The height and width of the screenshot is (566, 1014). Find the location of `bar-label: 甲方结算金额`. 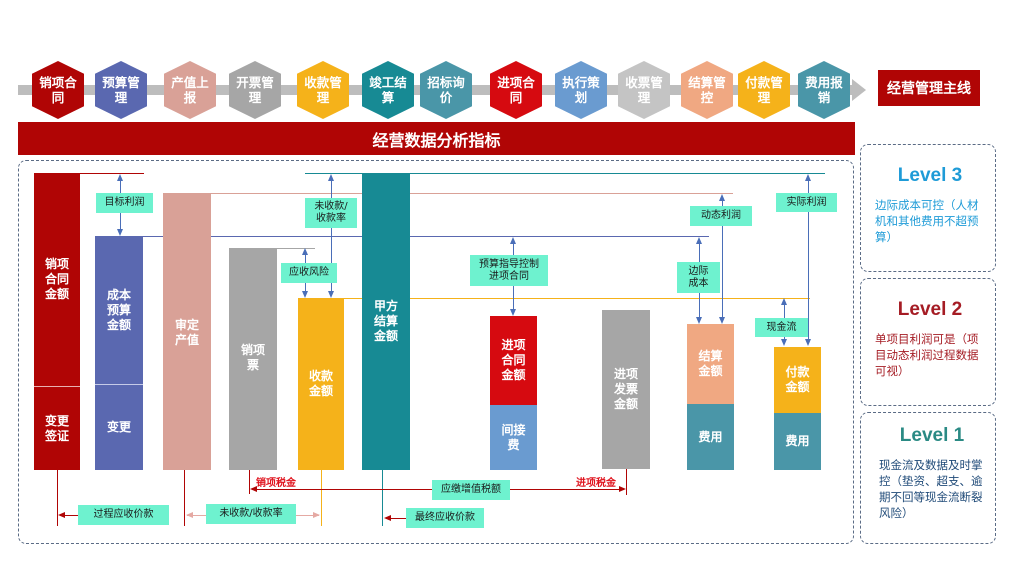

bar-label: 甲方结算金额 is located at coordinates (385, 321).